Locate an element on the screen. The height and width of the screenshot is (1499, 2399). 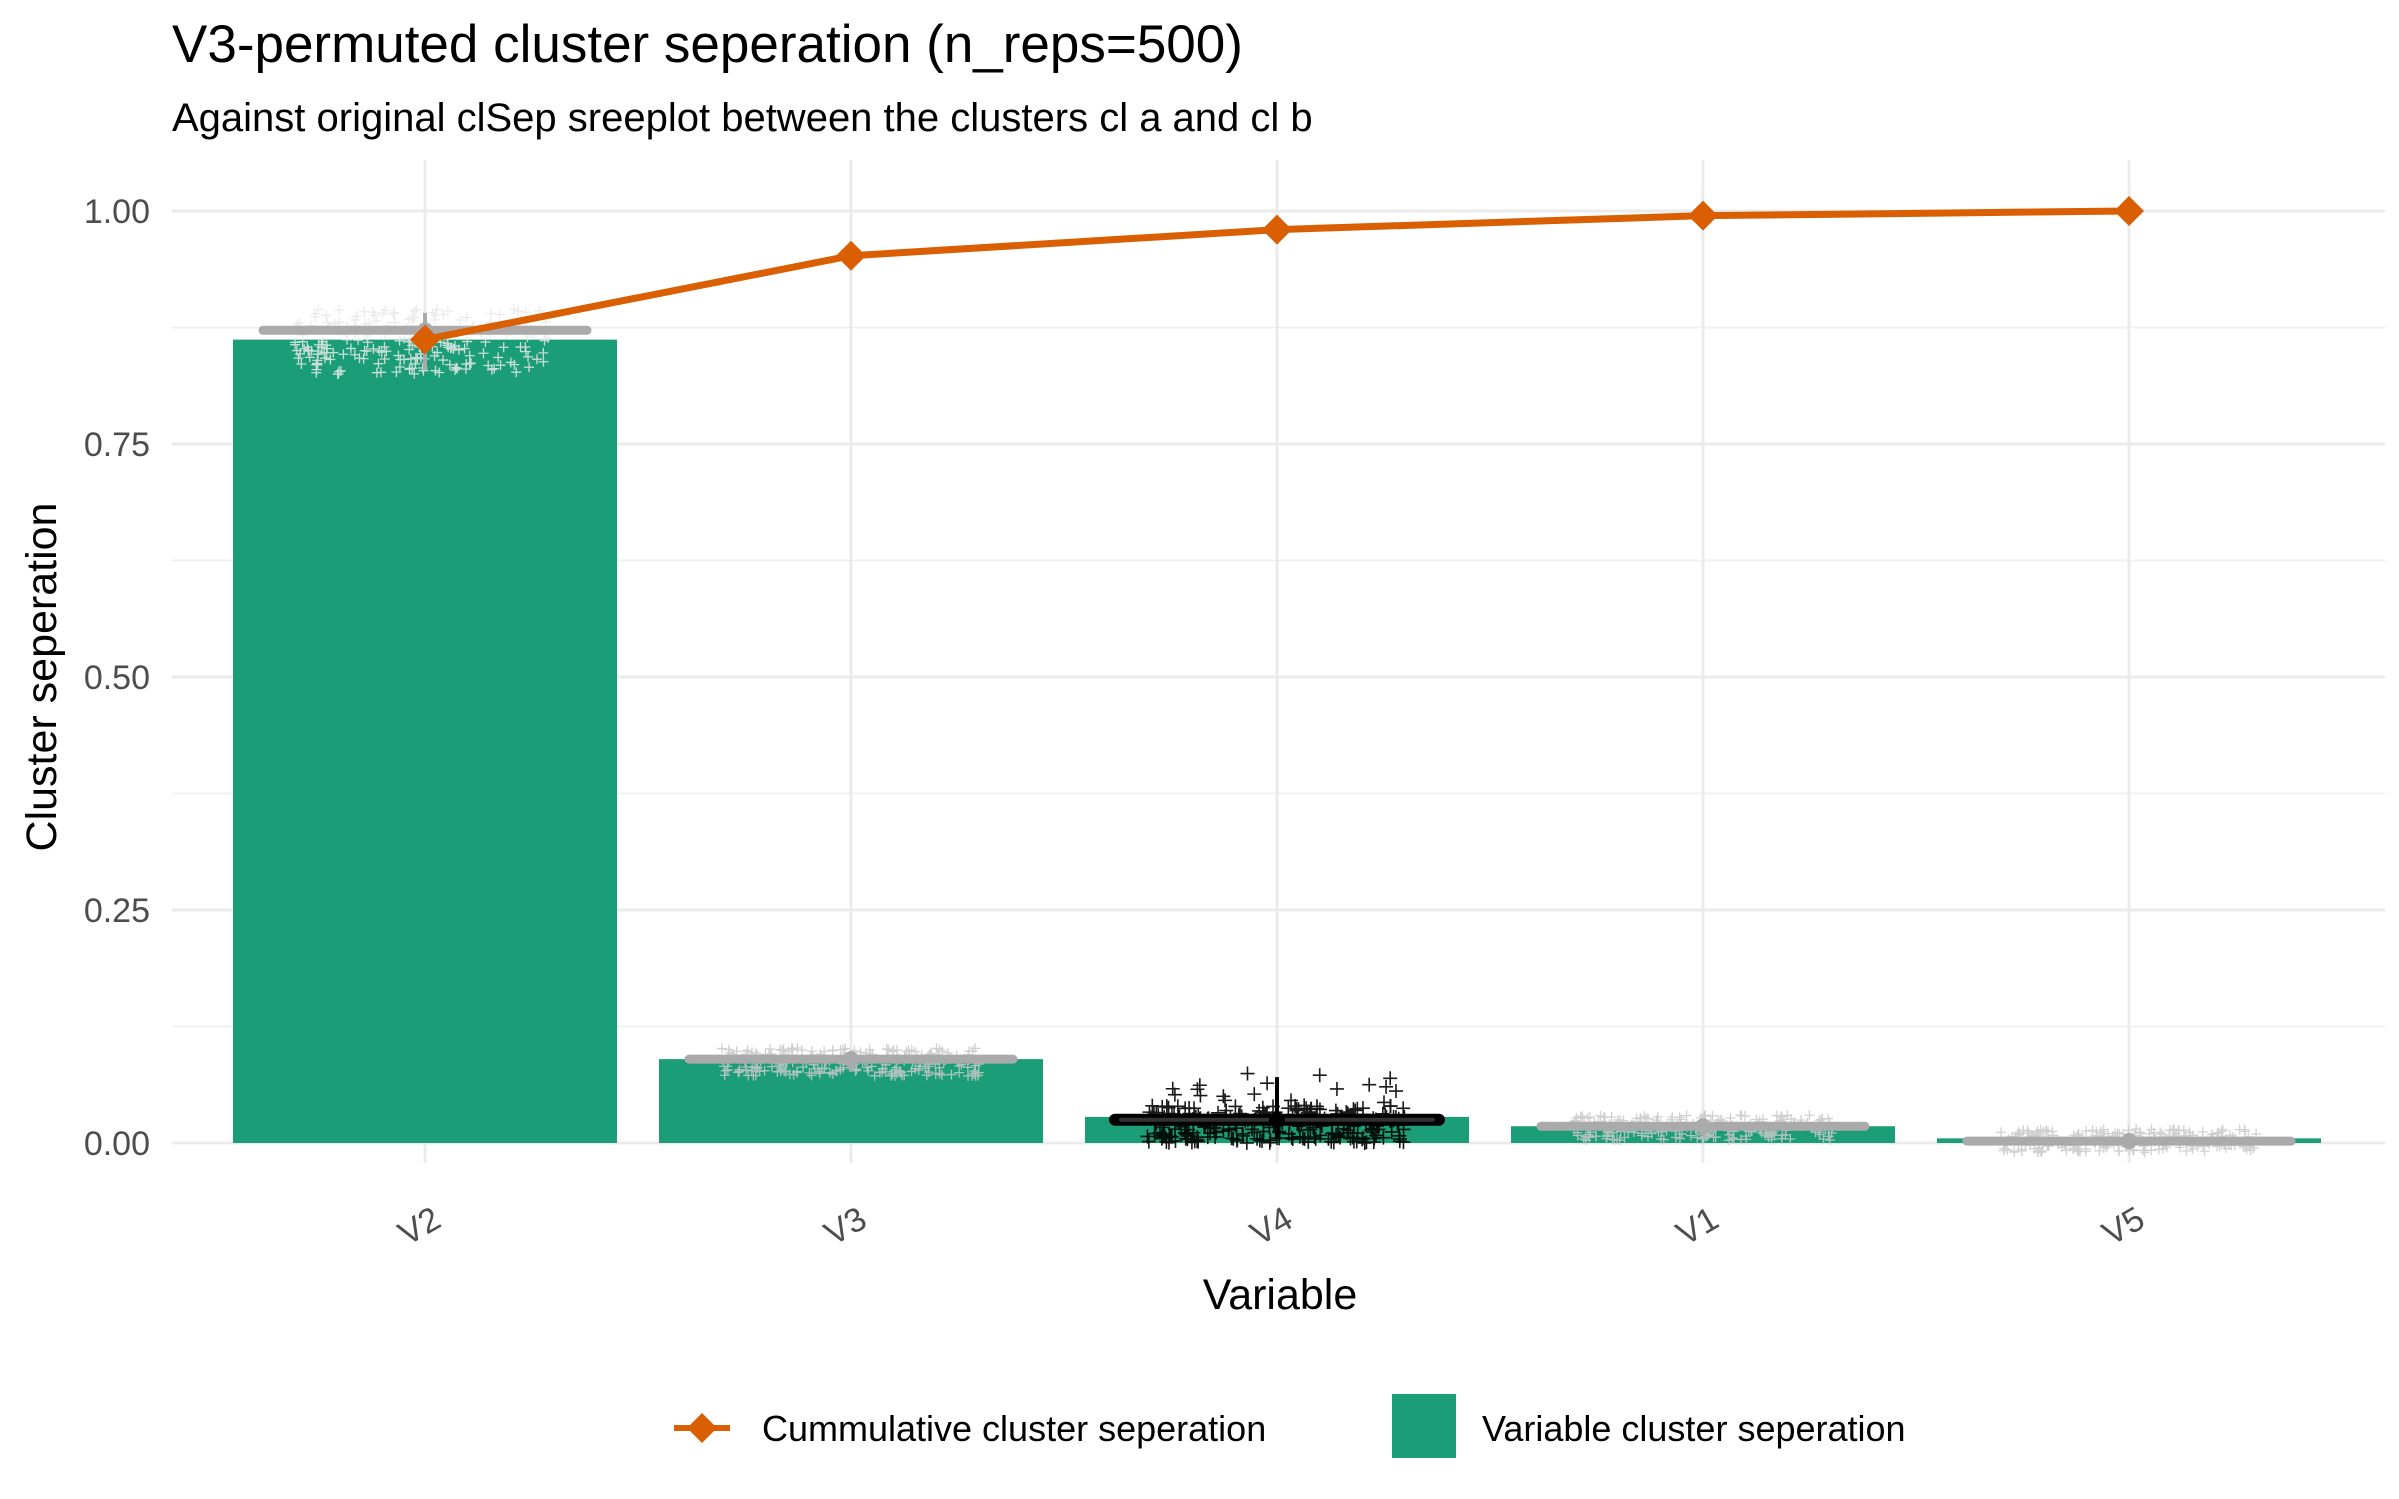
legend-label-cumulative: Cummulative cluster seperation is located at coordinates (1014, 1428).